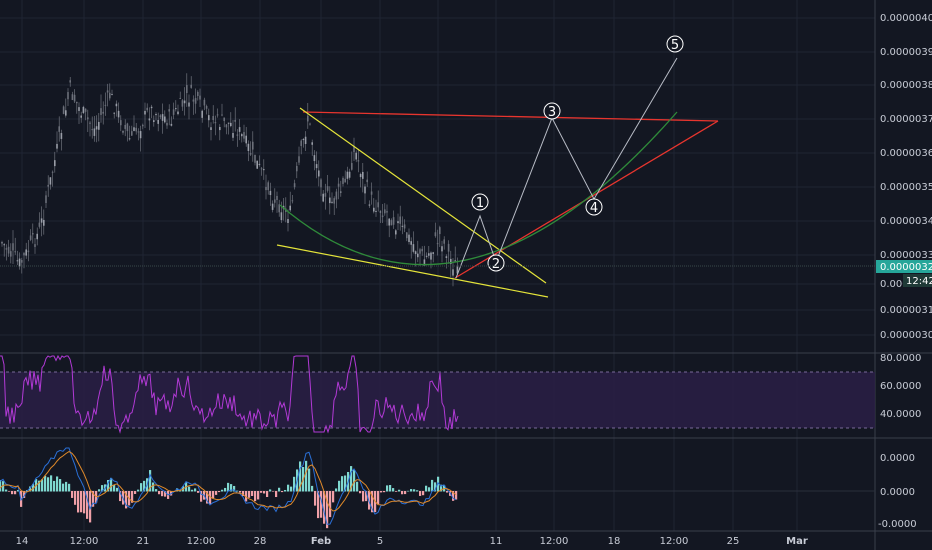 The height and width of the screenshot is (550, 932). Describe the element at coordinates (675, 44) in the screenshot. I see `wave-label-5: 5` at that location.